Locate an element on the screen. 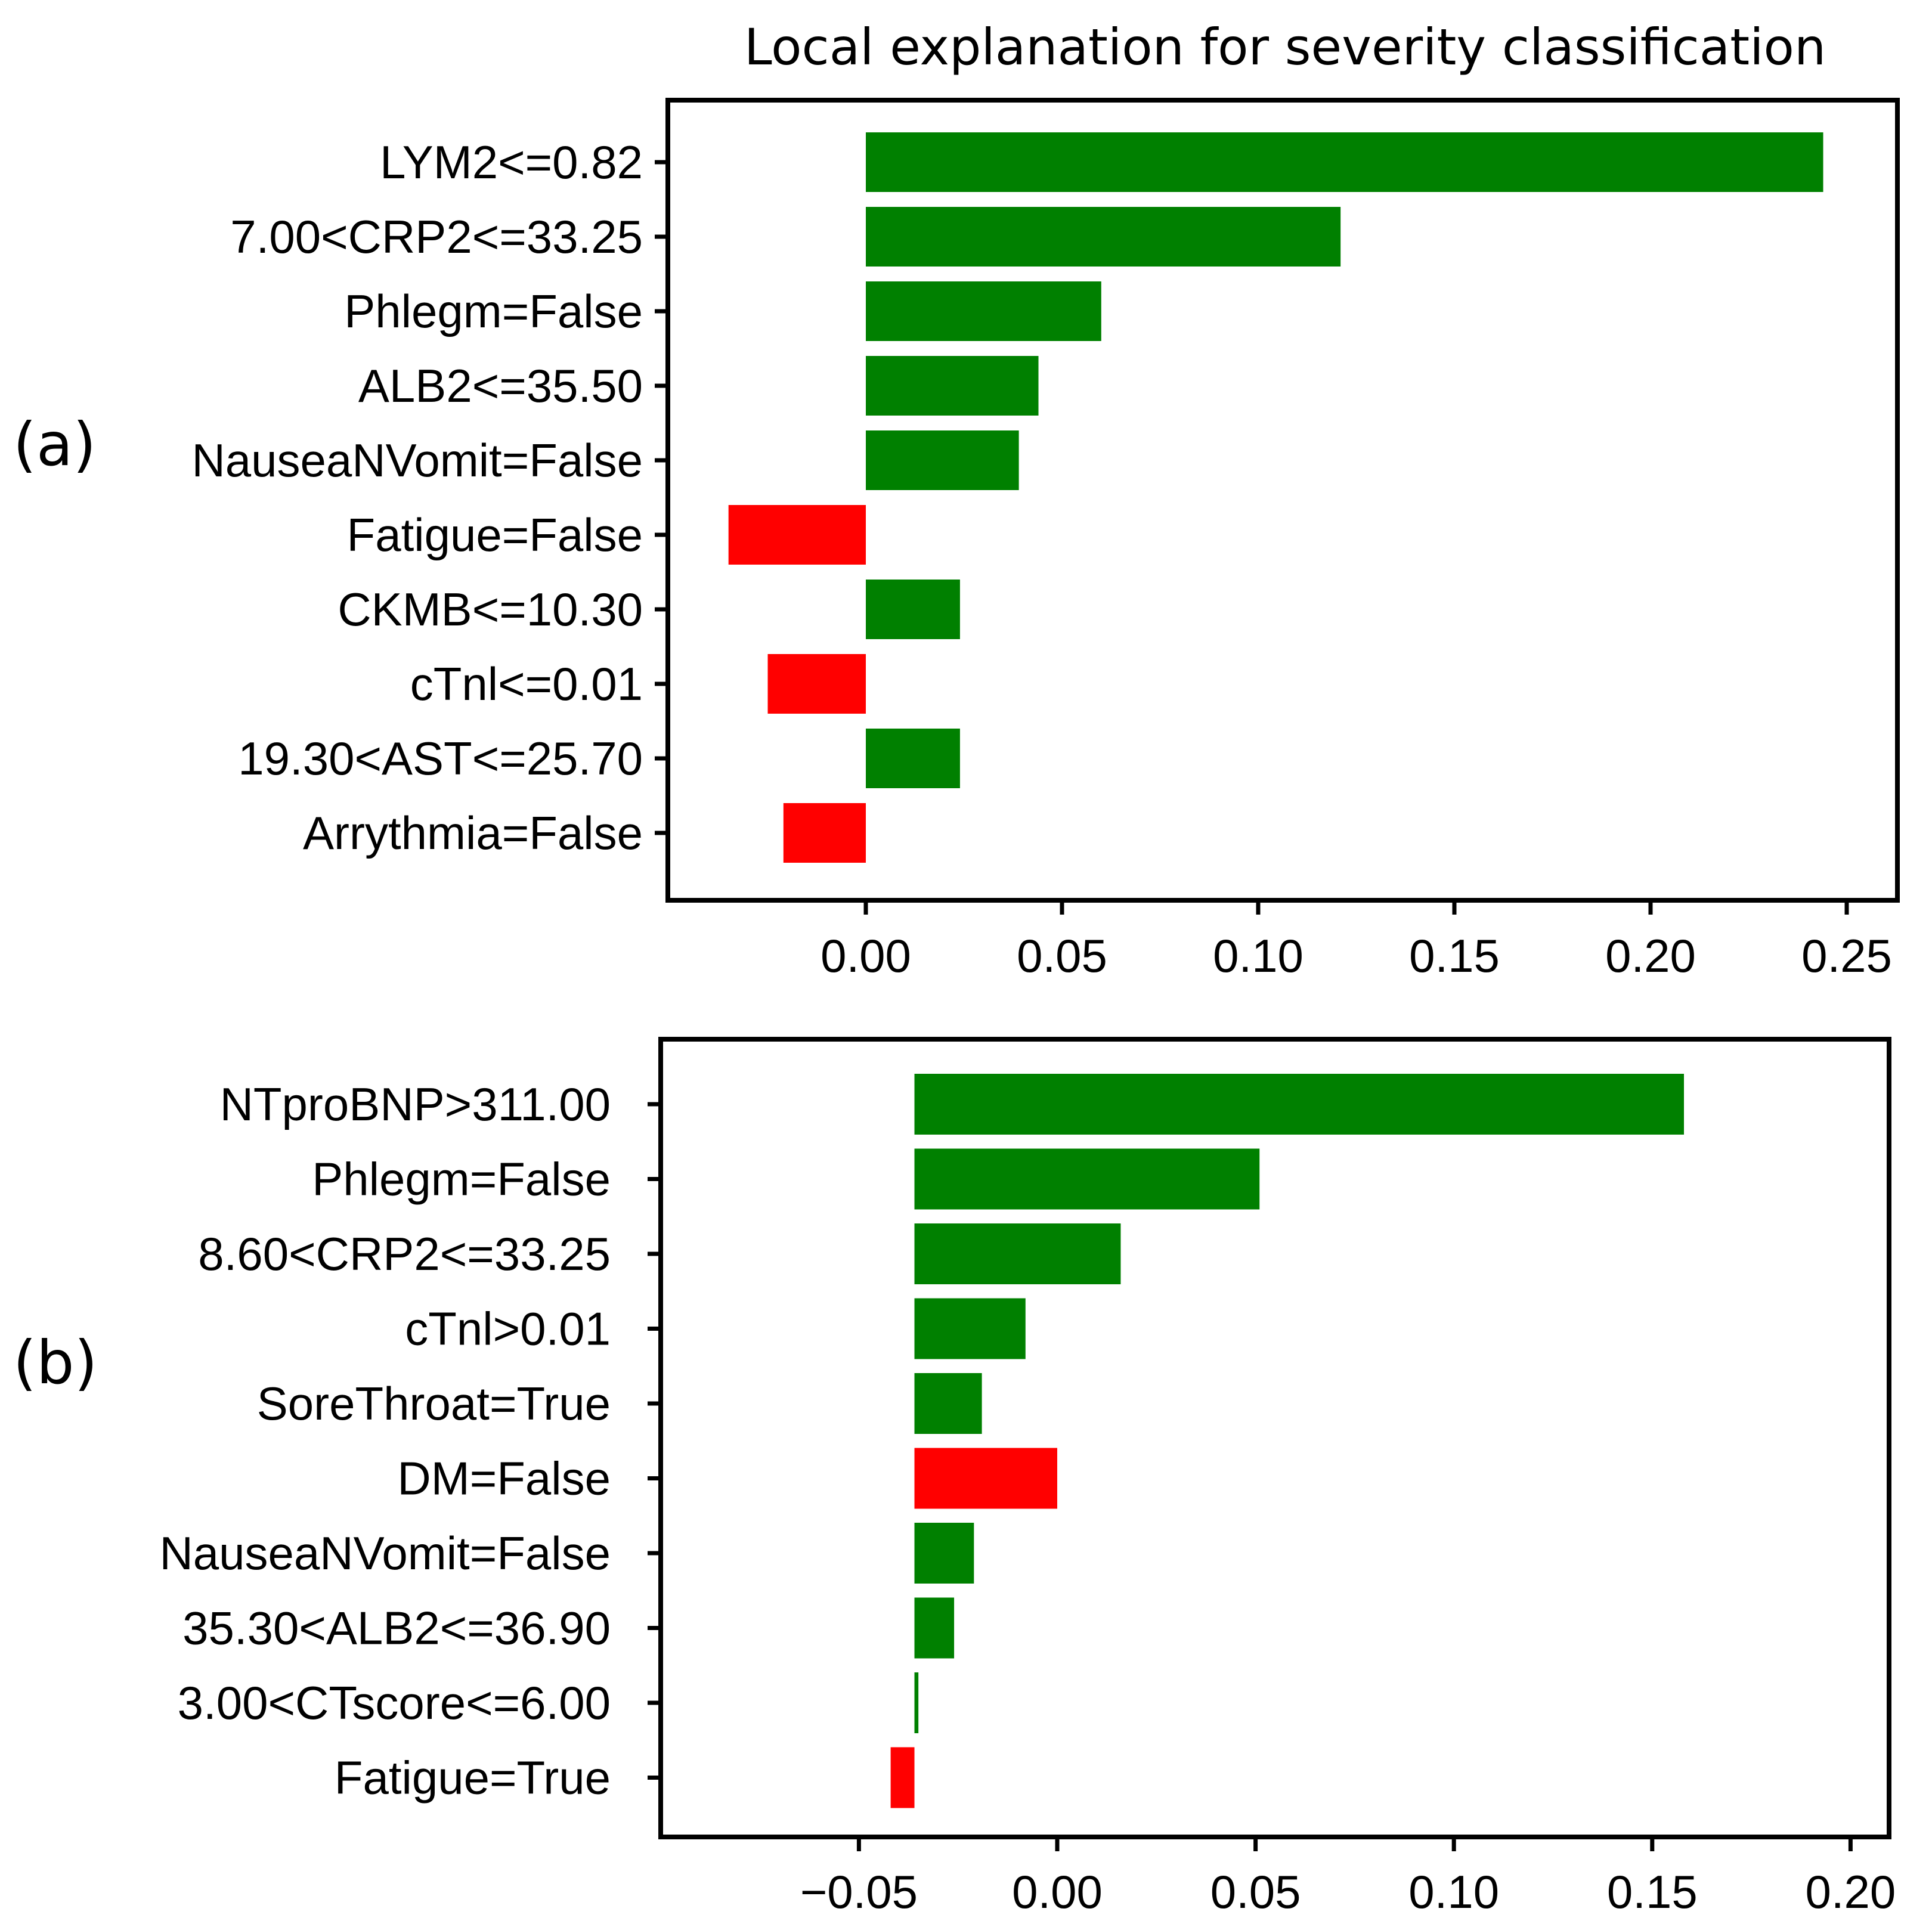 The width and height of the screenshot is (1932, 1924). category-label-b-8: 35.30<ALB2<=36.90 is located at coordinates (397, 1628).